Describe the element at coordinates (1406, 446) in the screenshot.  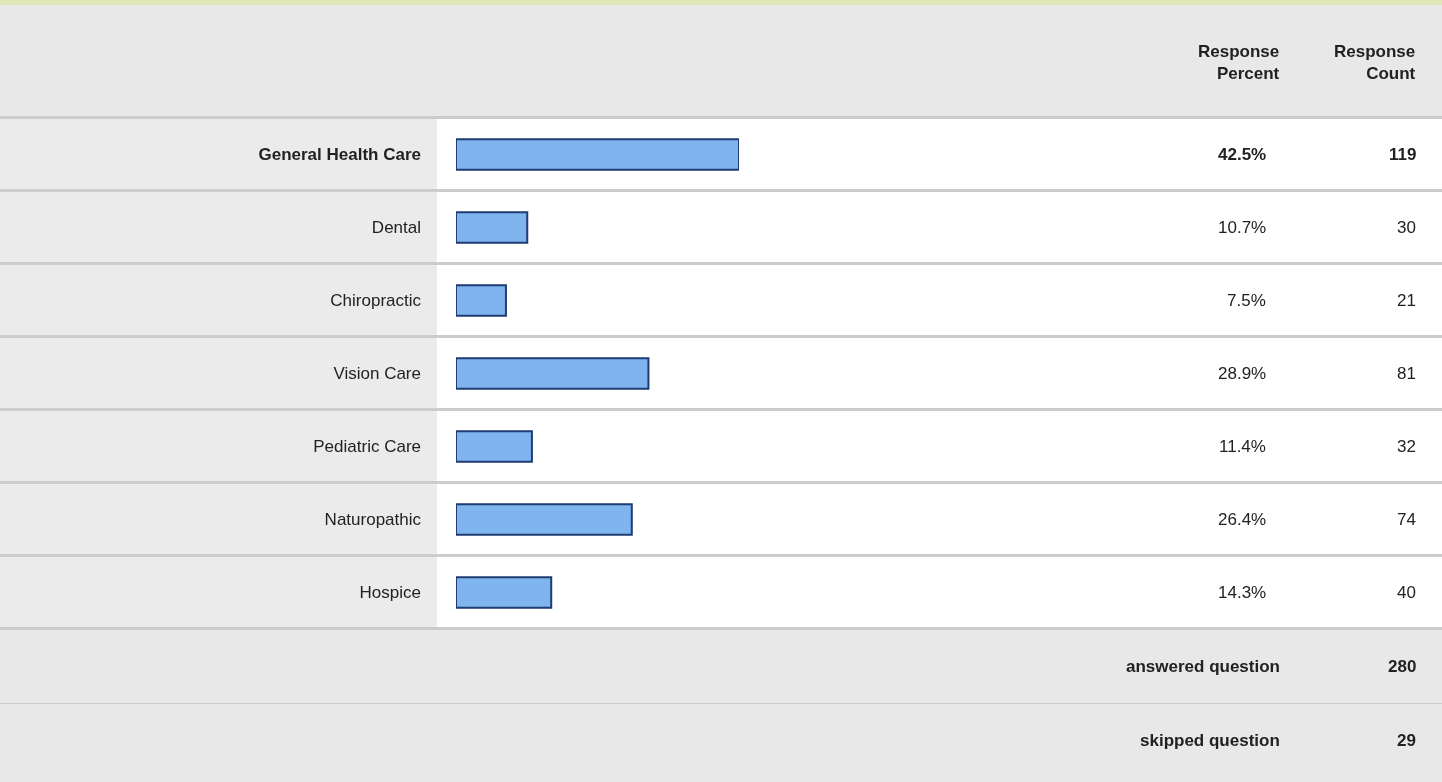
I see `text: 32` at that location.